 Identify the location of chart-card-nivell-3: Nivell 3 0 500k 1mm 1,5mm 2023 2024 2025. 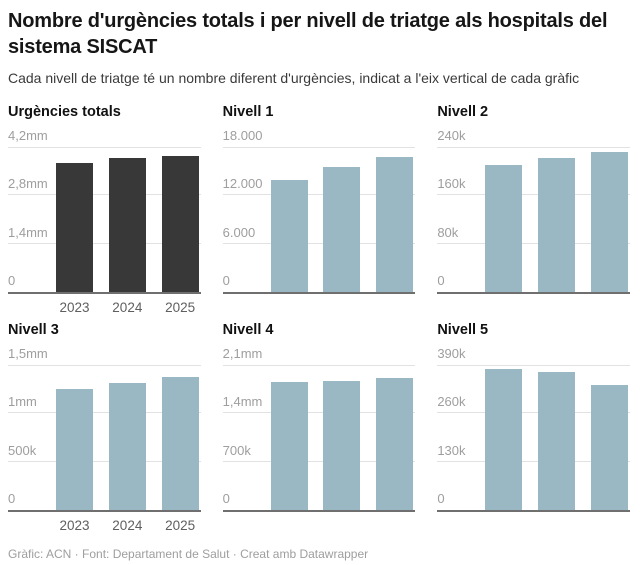
(104, 429).